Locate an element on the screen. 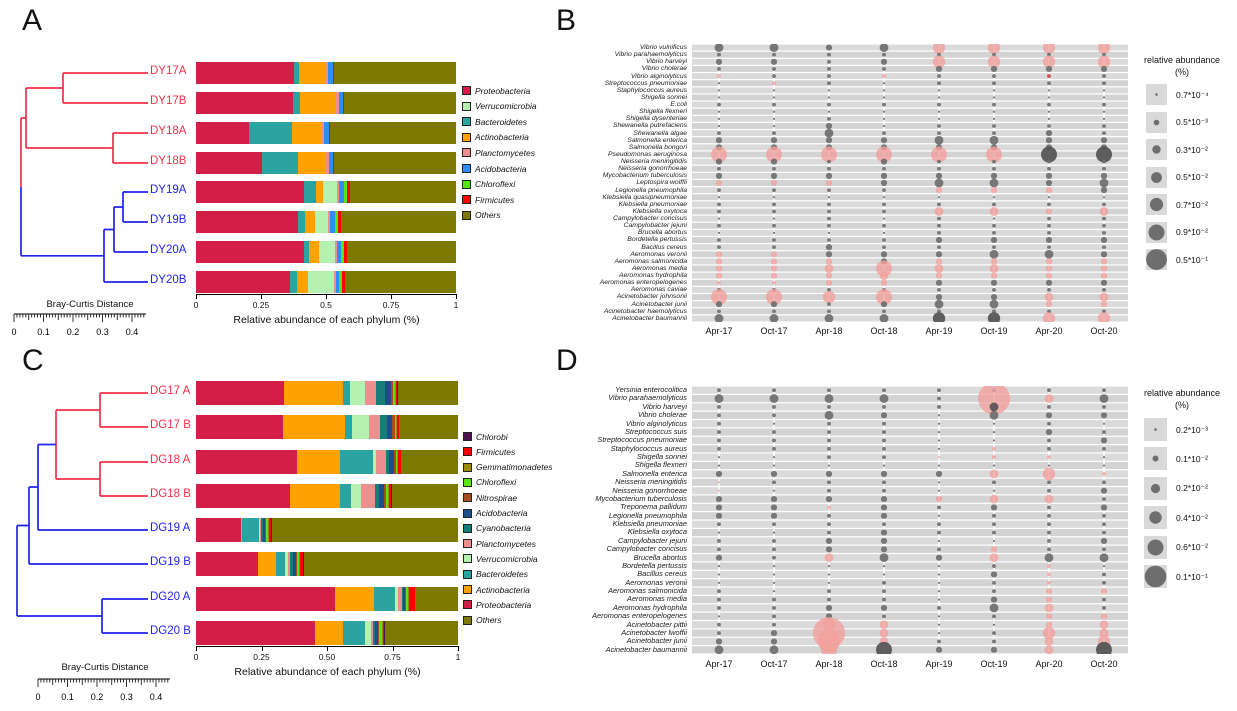  legend-label: Proteobacteria is located at coordinates (504, 604).